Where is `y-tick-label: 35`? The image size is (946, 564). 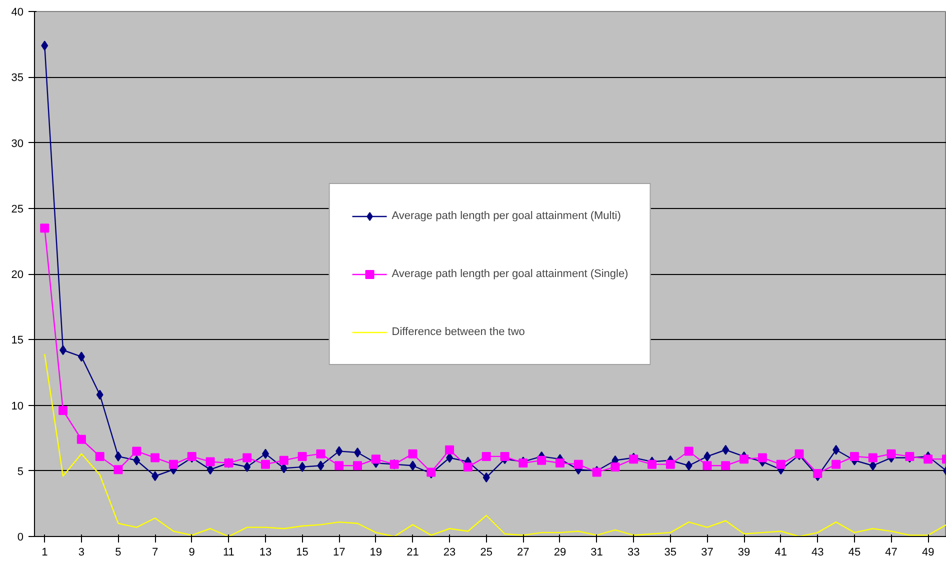
y-tick-label: 35 is located at coordinates (17, 78).